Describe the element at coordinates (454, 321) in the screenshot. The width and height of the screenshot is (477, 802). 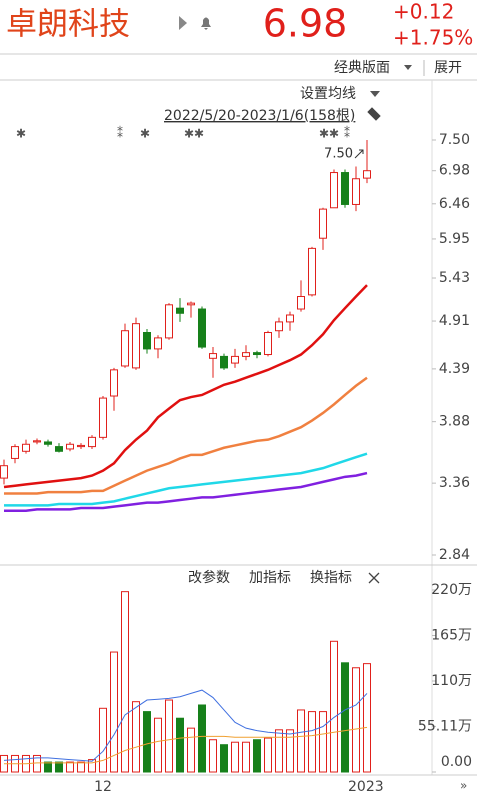
I see `y-tick-label: 4.91` at that location.